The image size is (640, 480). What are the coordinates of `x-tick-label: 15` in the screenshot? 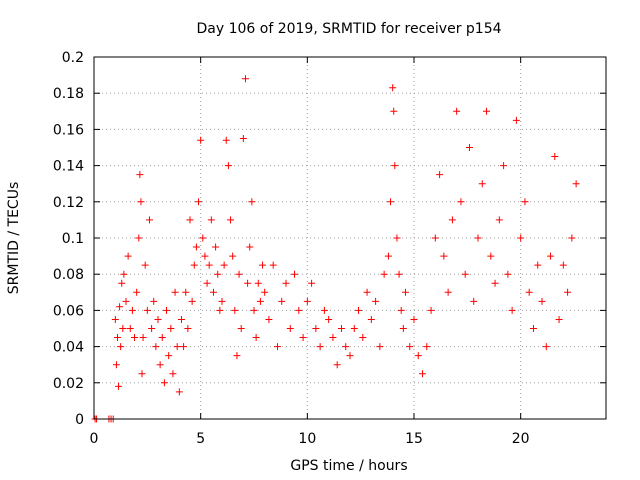 It's located at (414, 439).